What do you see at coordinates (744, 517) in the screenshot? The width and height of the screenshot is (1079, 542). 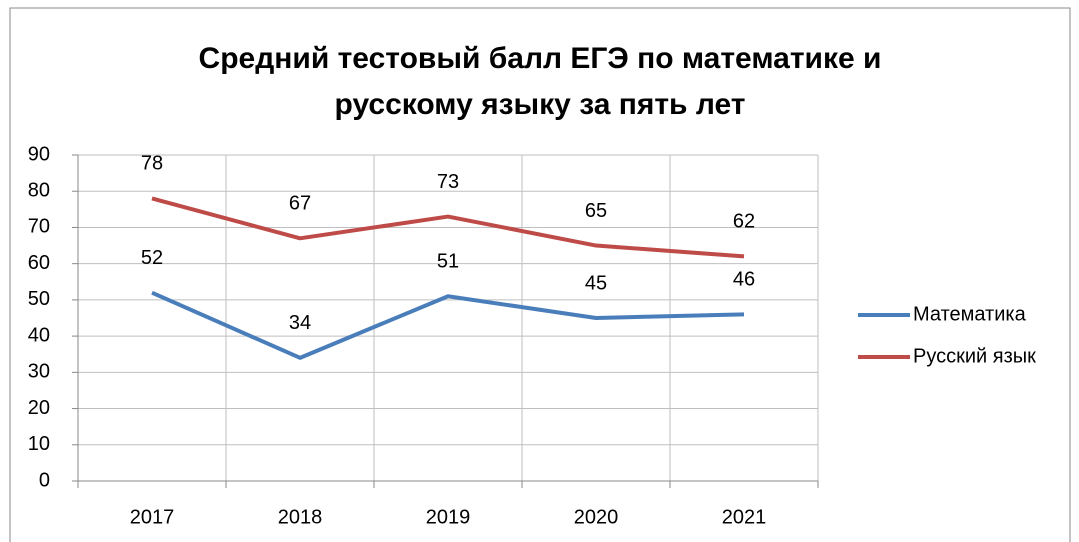 I see `x-tick-label: 2021` at bounding box center [744, 517].